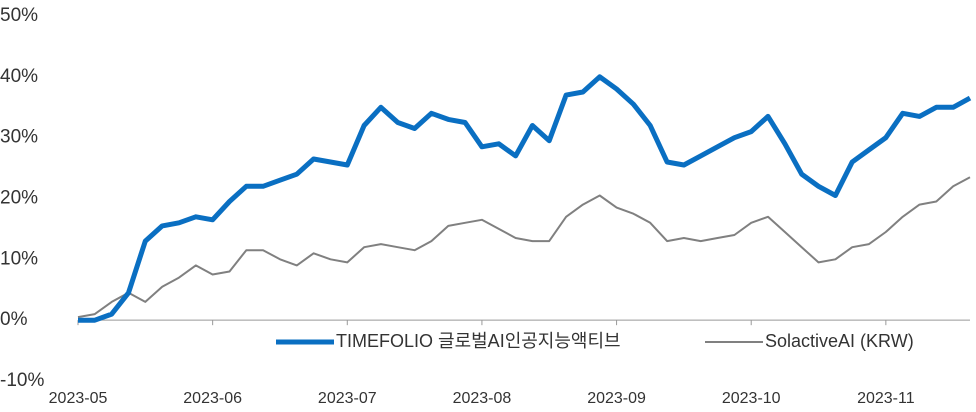 This screenshot has height=412, width=976. I want to click on x-tick-label: 2023-07, so click(347, 398).